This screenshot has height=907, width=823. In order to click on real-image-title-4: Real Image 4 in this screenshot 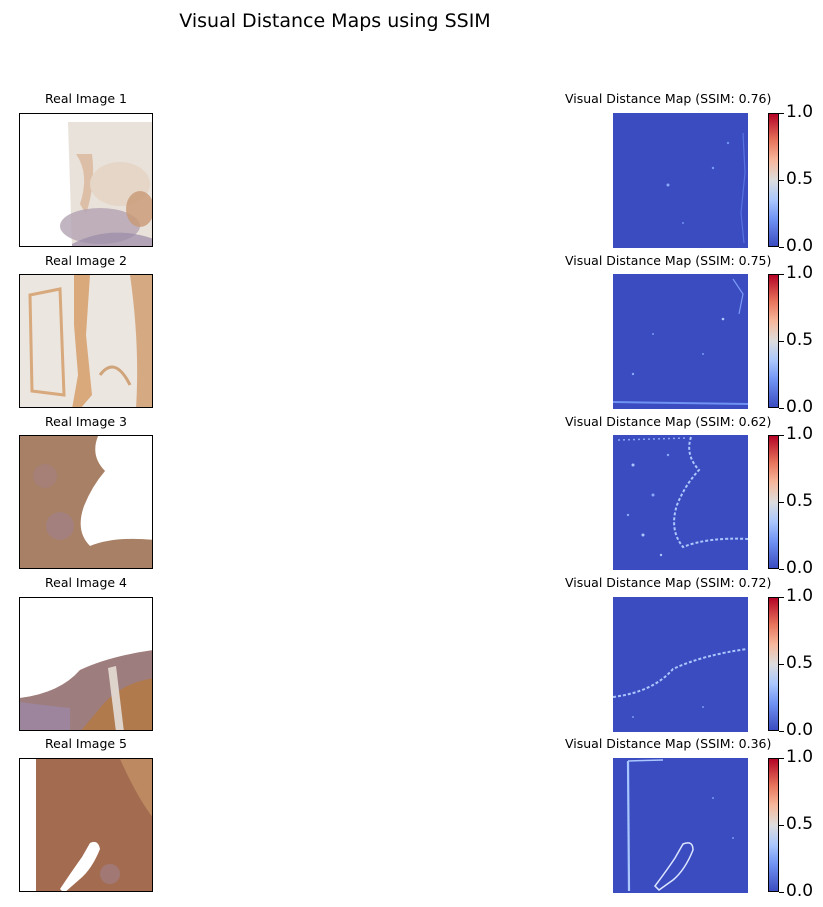, I will do `click(86, 582)`.